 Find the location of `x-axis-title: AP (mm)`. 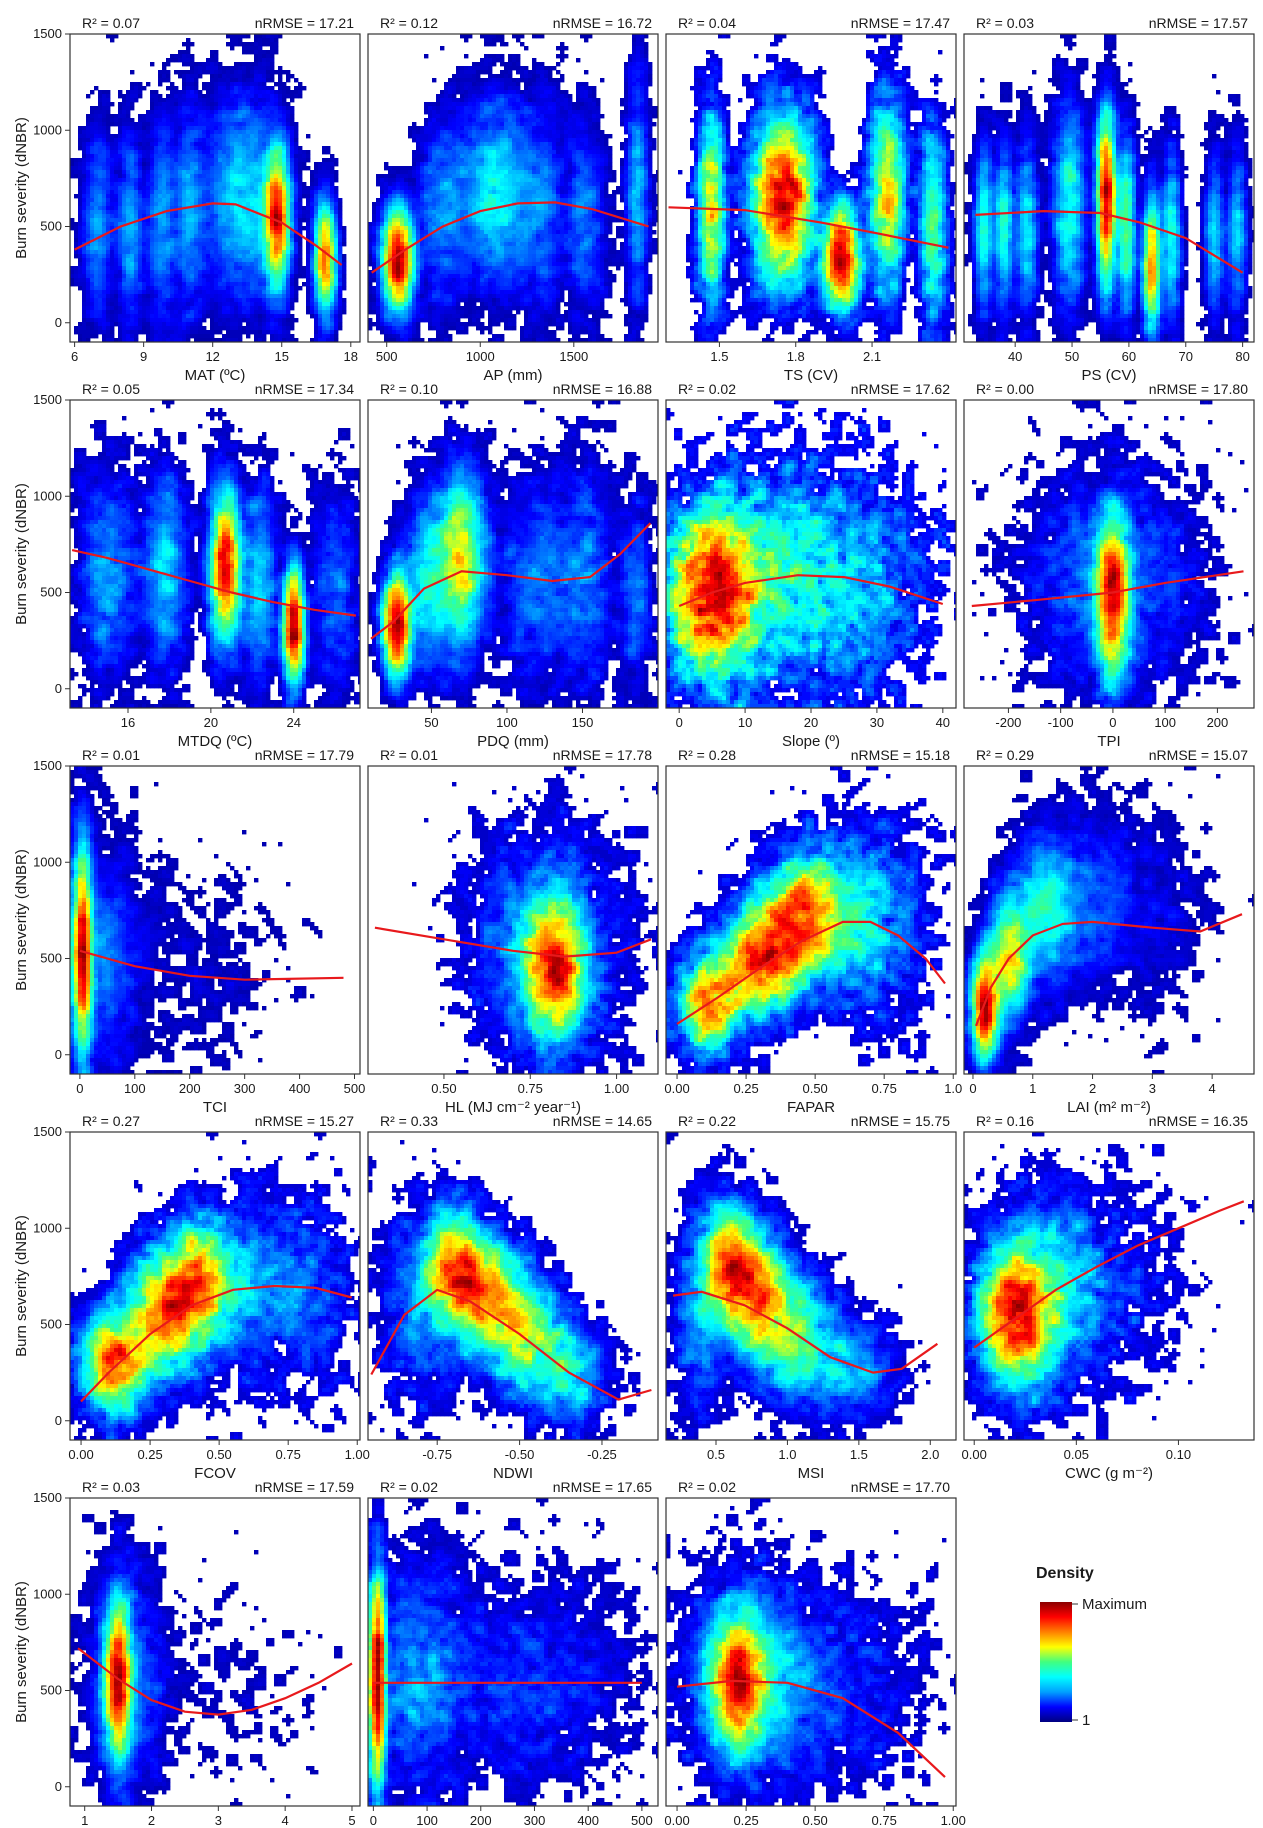

x-axis-title: AP (mm) is located at coordinates (513, 375).